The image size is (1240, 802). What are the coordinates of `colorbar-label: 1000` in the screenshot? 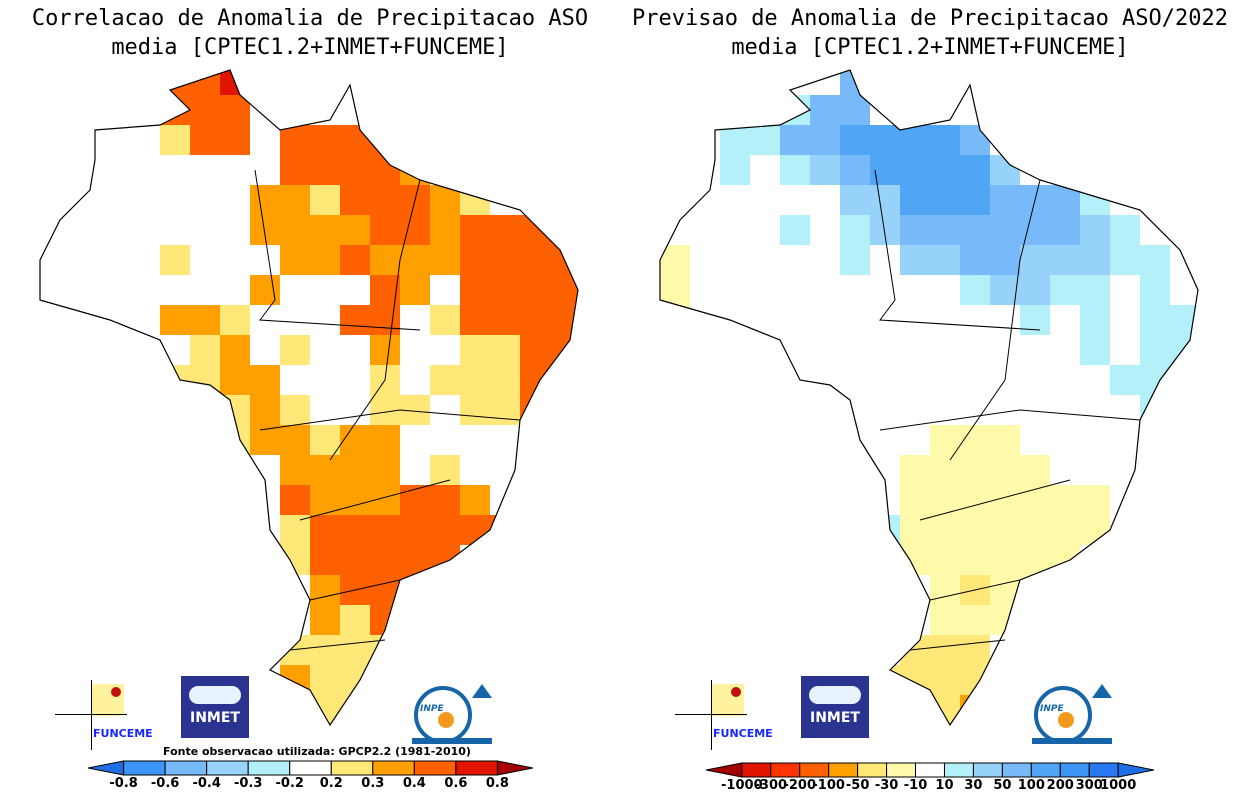 It's located at (1118, 785).